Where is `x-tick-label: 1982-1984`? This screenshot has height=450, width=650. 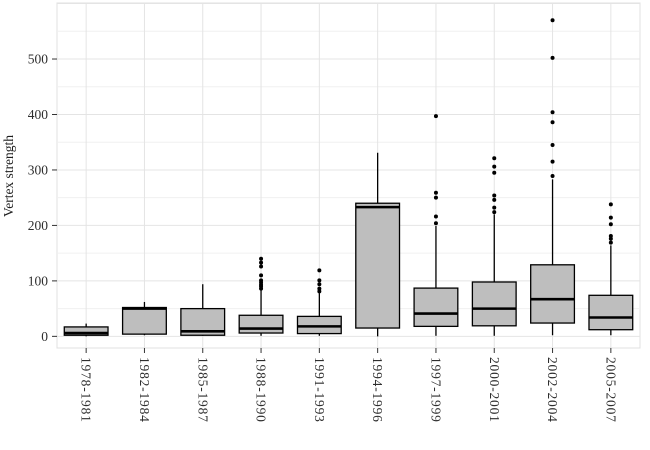 x-tick-label: 1982-1984 is located at coordinates (144, 390).